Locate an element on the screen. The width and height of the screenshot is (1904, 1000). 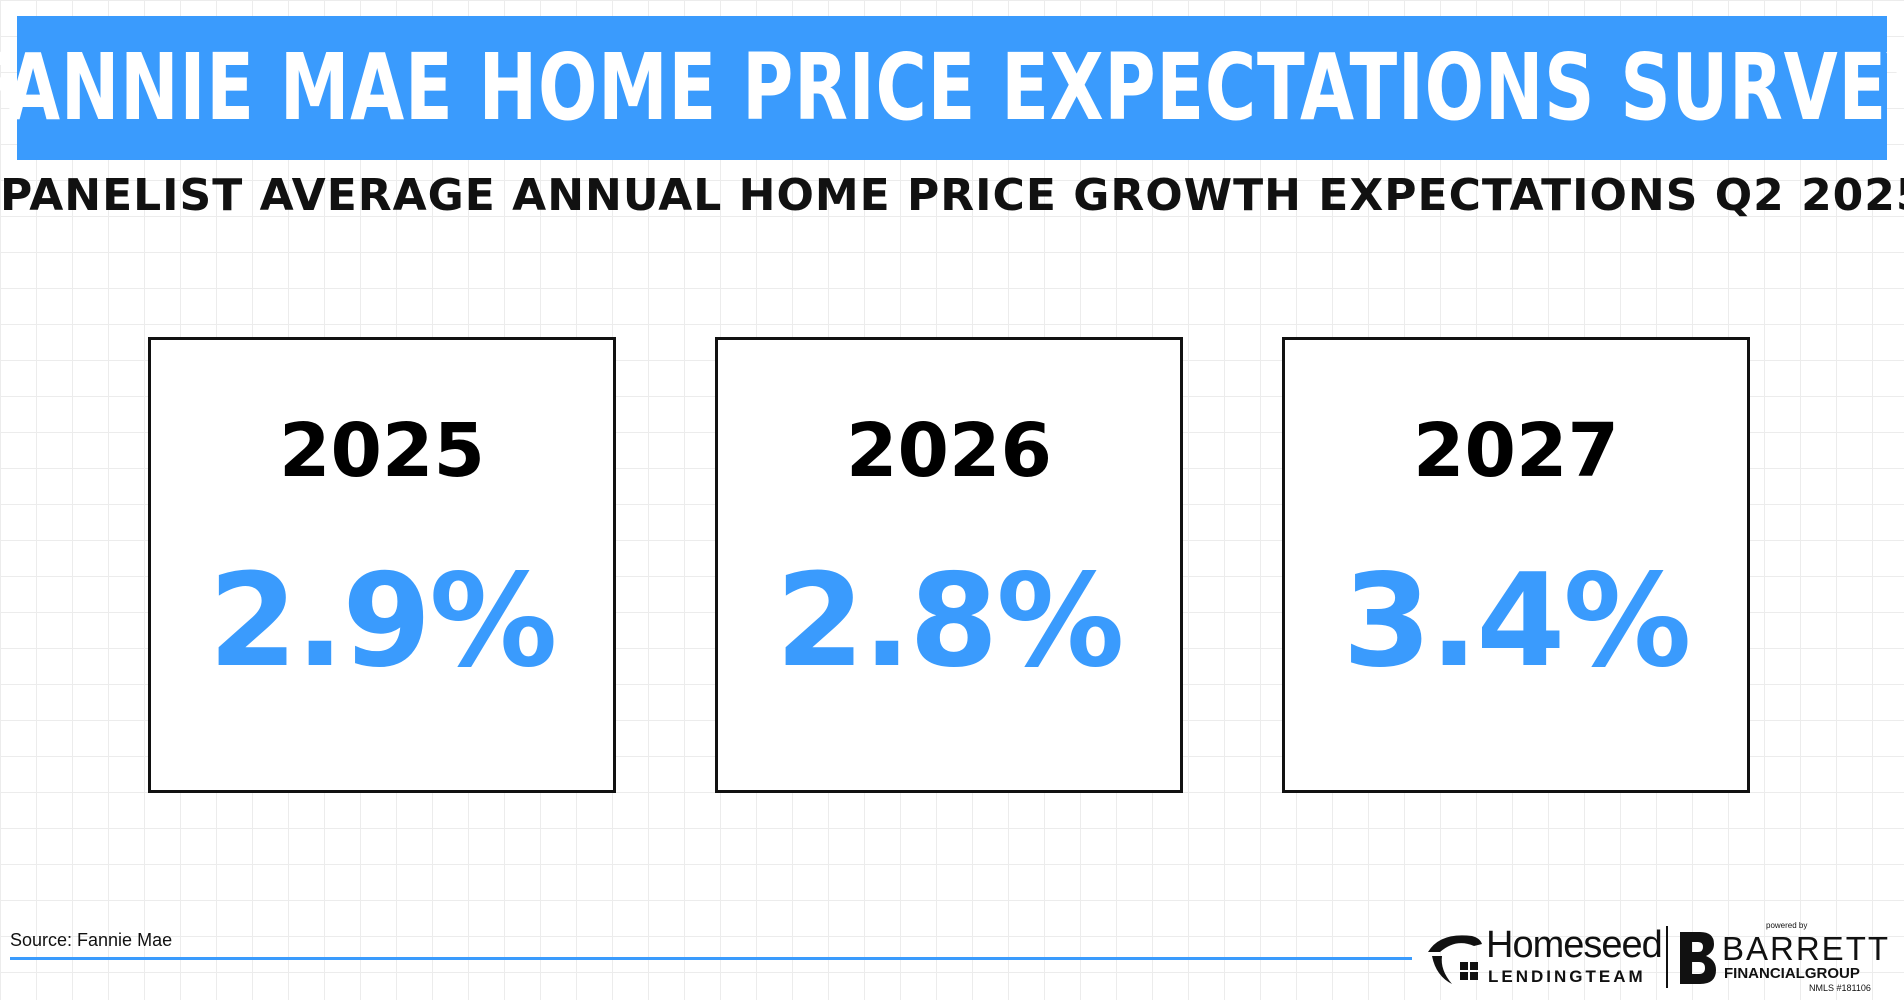
source-note: Source: Fannie Mae is located at coordinates (91, 940).